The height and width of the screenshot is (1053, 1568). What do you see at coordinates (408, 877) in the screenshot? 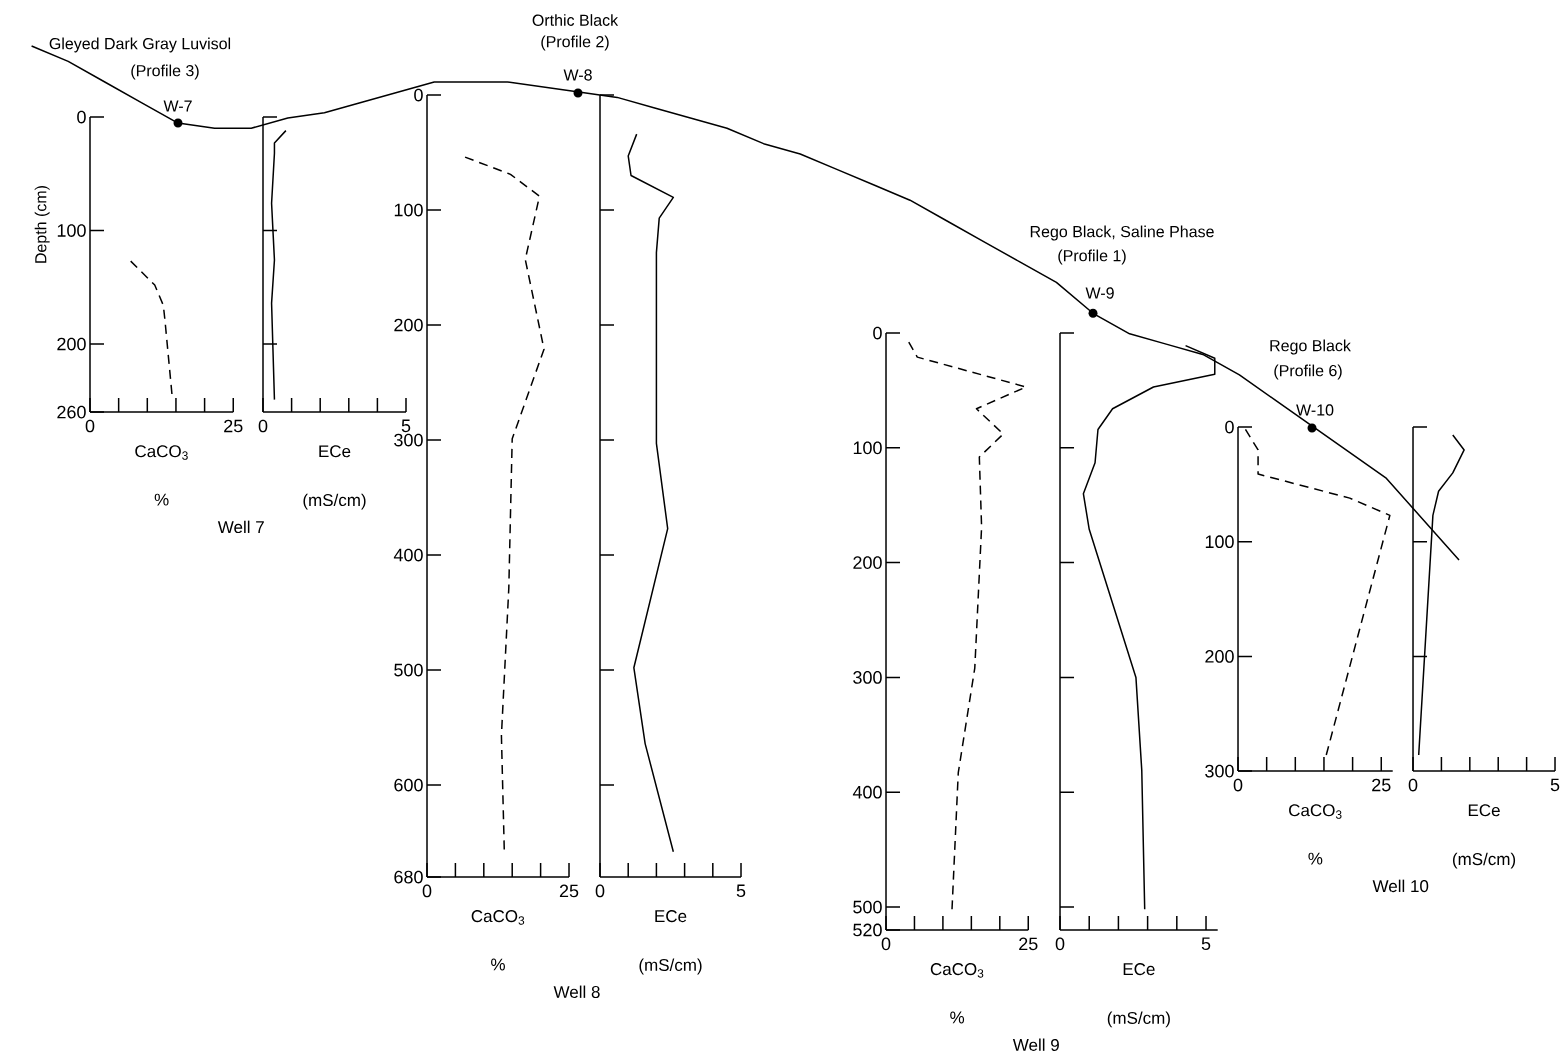
I see `y-tick-label: 680` at bounding box center [408, 877].